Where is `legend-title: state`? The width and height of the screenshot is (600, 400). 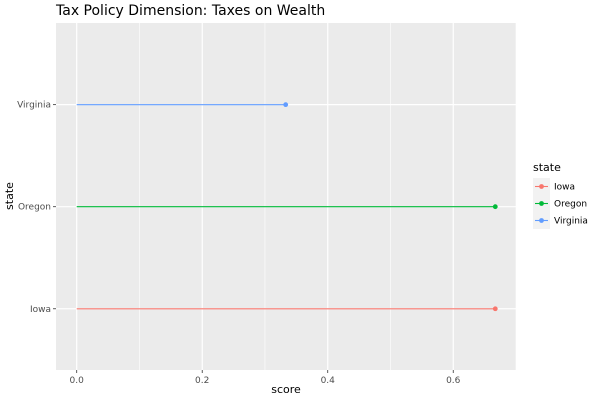 legend-title: state is located at coordinates (547, 167).